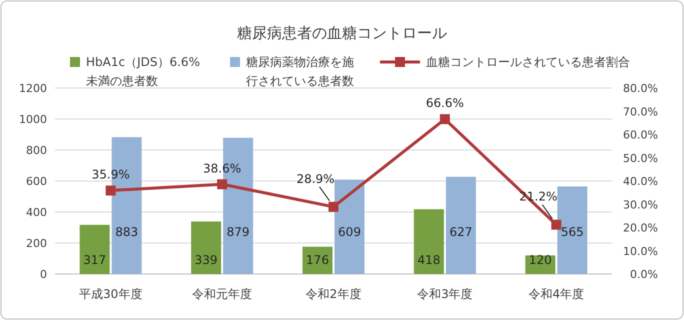  I want to click on y-tick-label: 400, so click(36, 212).